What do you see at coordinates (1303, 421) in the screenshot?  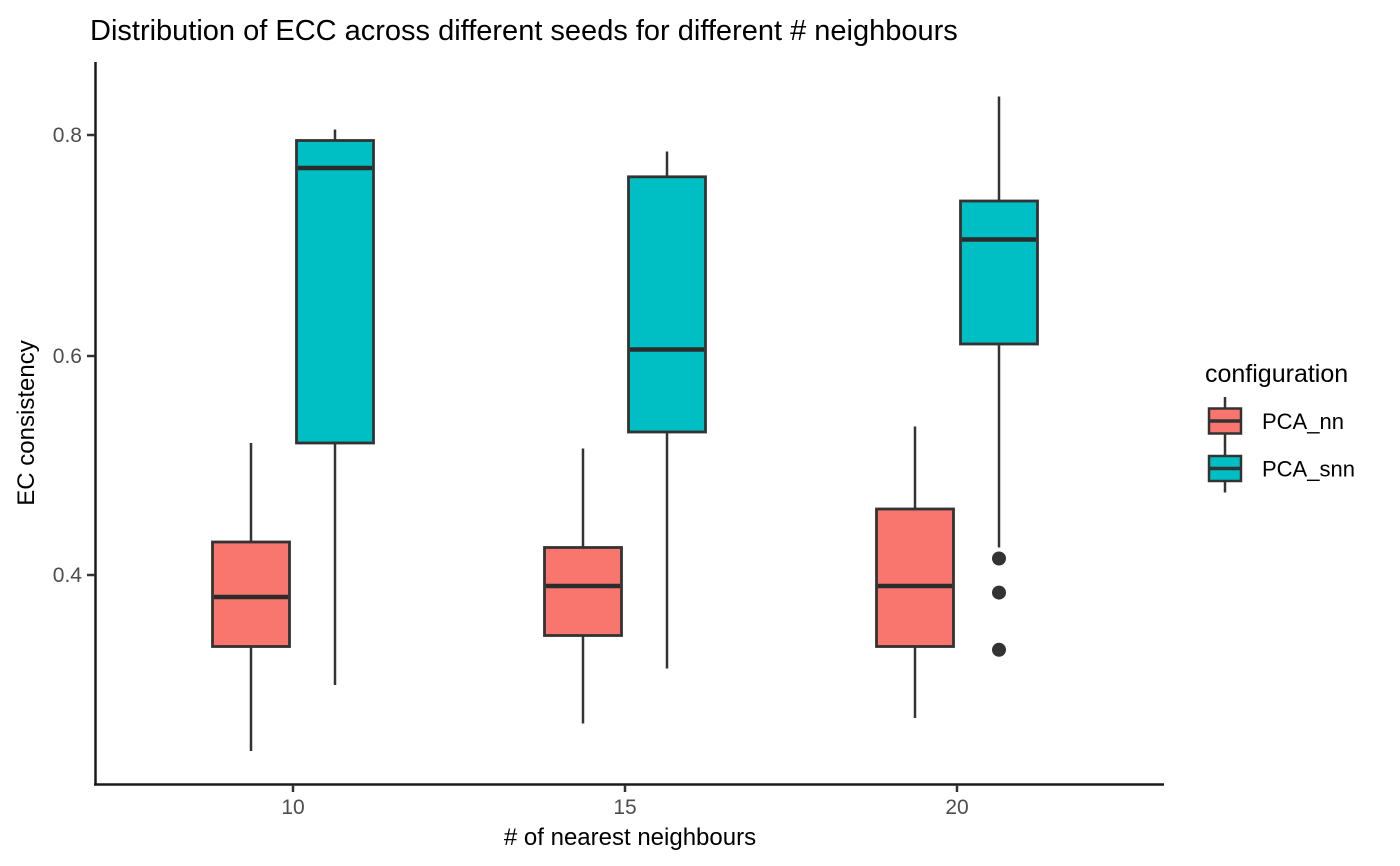 I see `legend-label-pca-nn: PCA_nn` at bounding box center [1303, 421].